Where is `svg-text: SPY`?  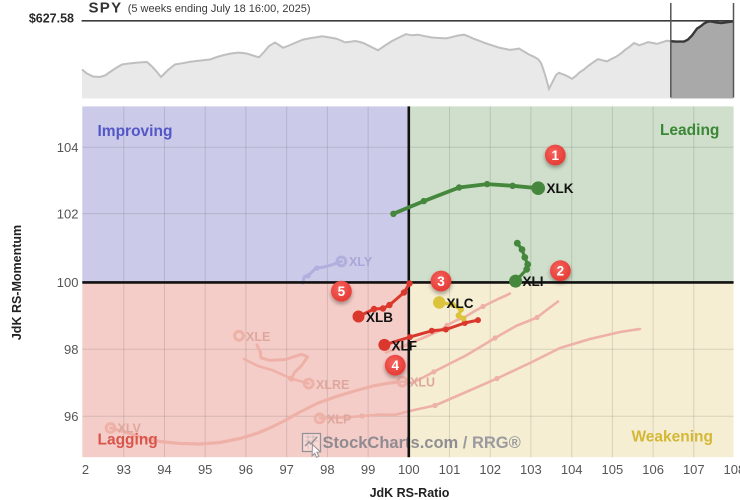 svg-text: SPY is located at coordinates (106, 8).